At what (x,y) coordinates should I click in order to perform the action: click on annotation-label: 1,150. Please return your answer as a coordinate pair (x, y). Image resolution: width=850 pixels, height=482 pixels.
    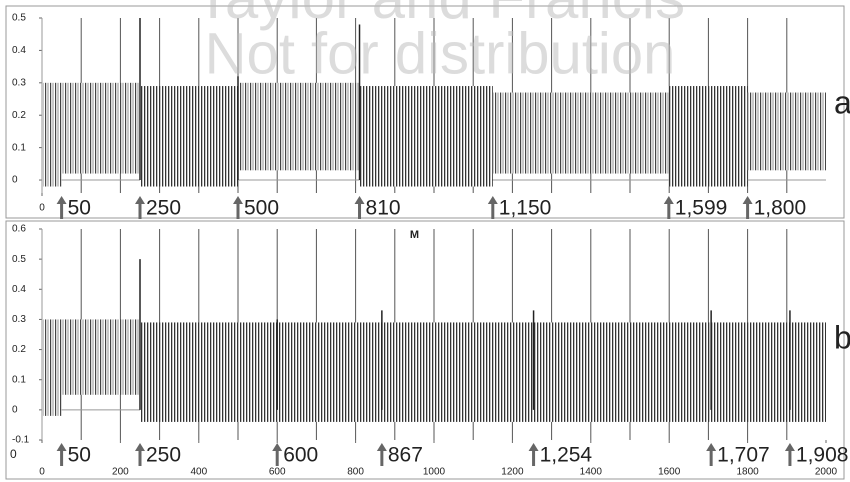
    Looking at the image, I should click on (525, 208).